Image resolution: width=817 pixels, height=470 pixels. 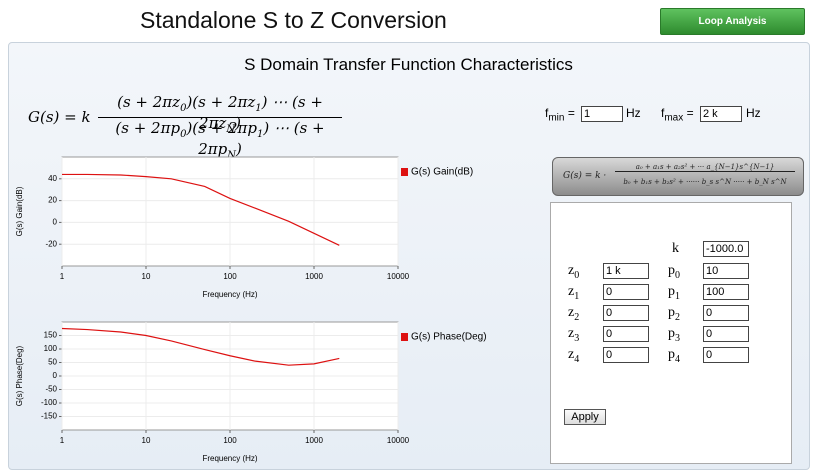 I want to click on poly-lhs: G(s) = k ·, so click(x=585, y=176).